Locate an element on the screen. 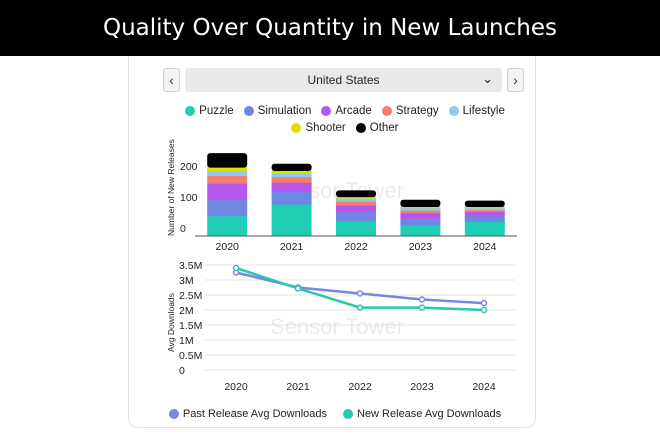  legend-item-puzzle: Puzzle is located at coordinates (209, 110).